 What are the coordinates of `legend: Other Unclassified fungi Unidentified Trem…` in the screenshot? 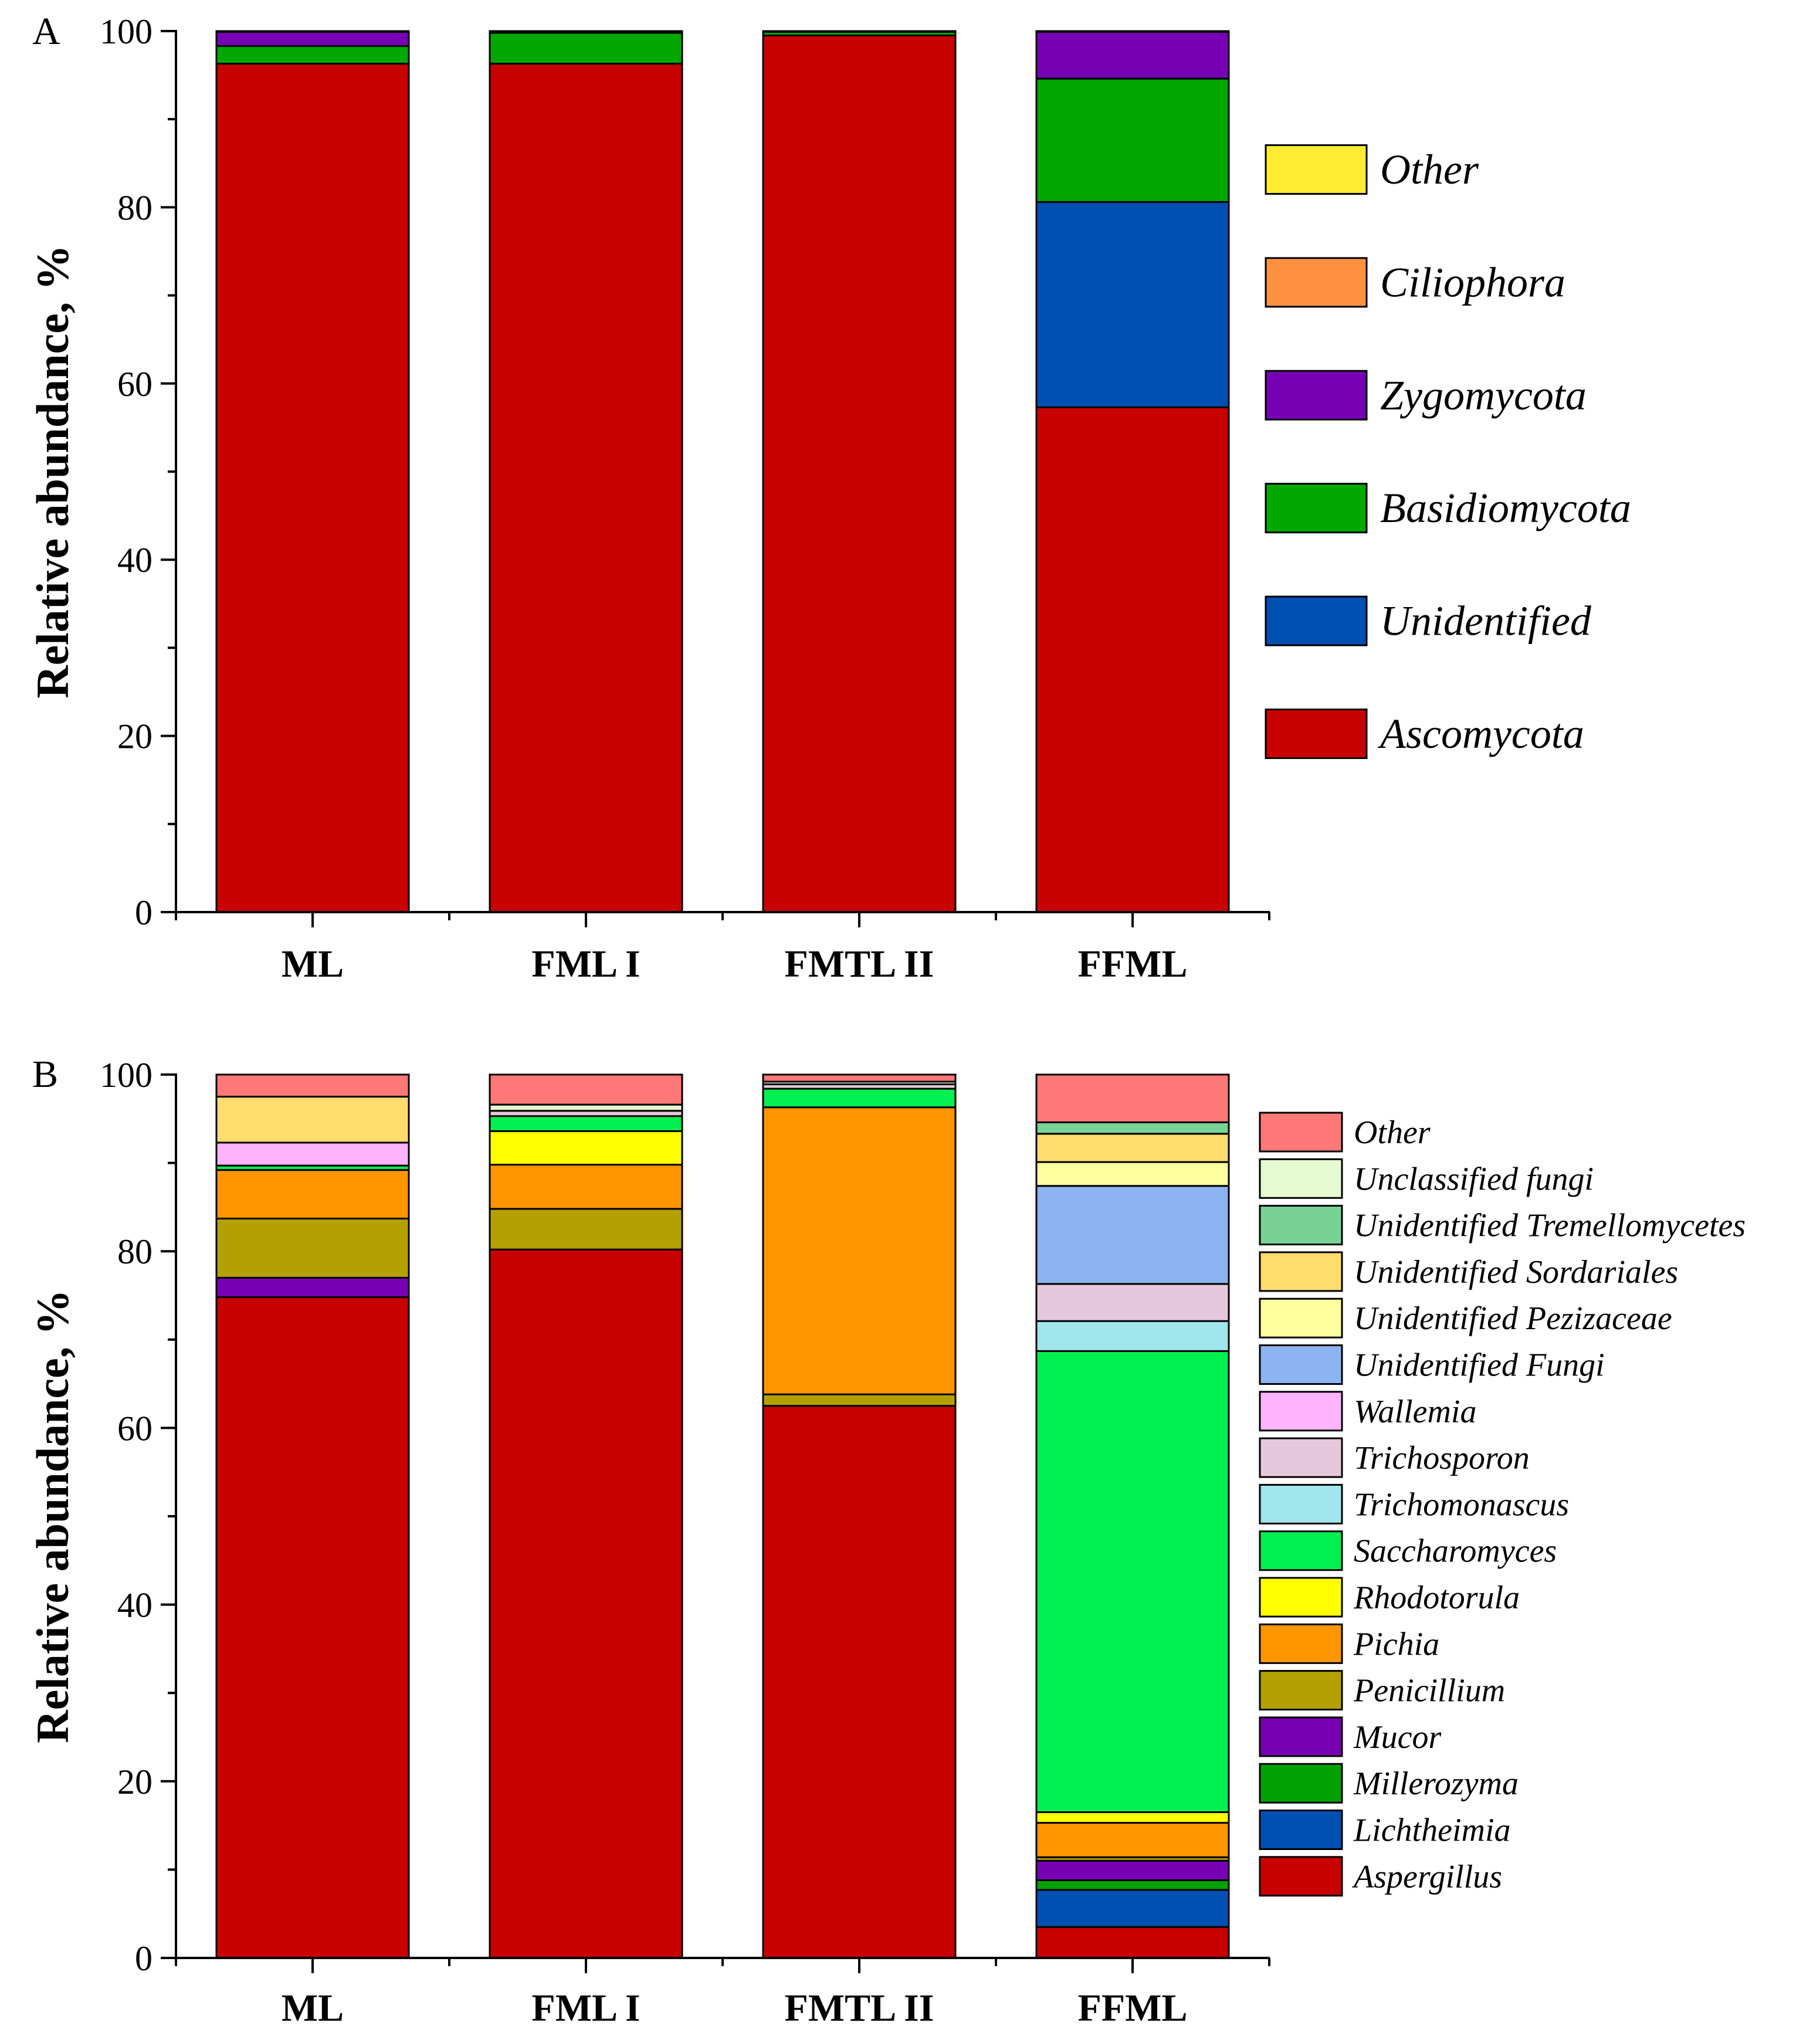 It's located at (1502, 1504).